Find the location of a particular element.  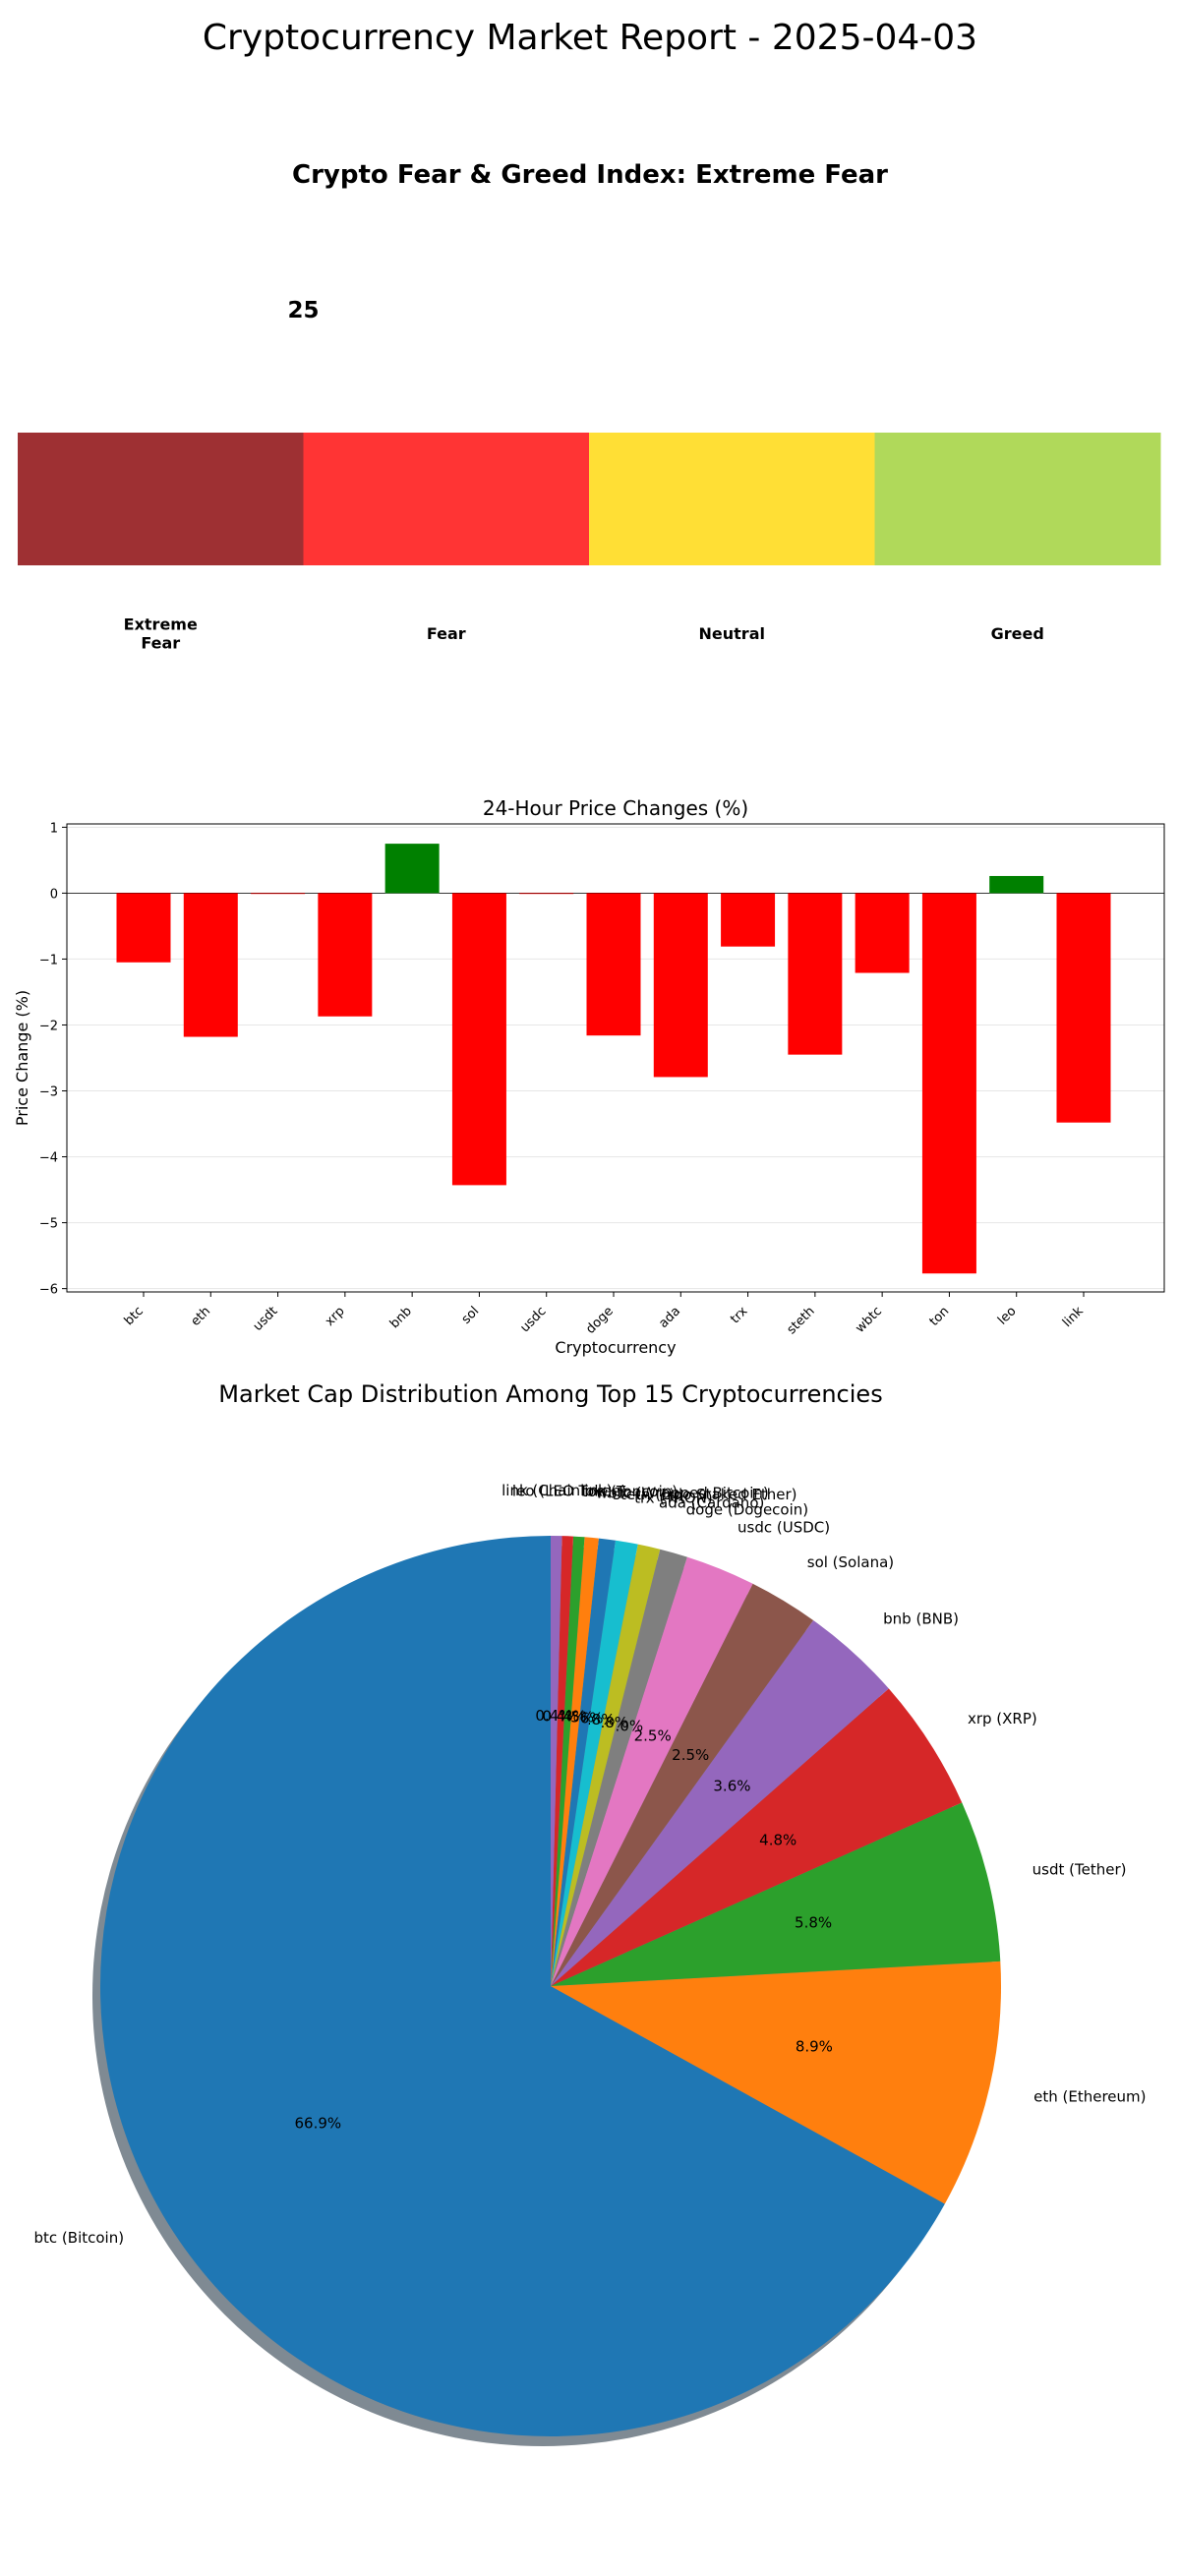

x-tick-label: steth is located at coordinates (801, 1320).